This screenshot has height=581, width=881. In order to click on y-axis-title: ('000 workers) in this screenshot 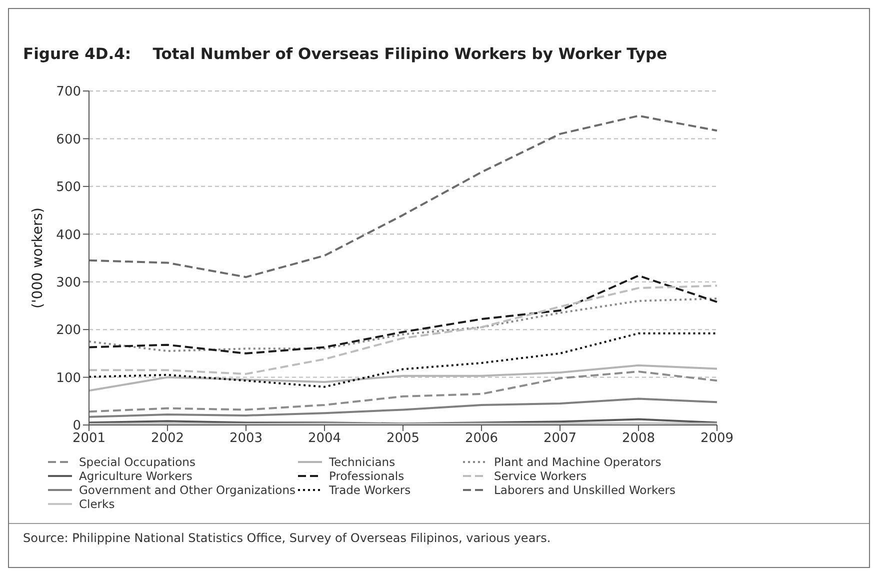, I will do `click(38, 258)`.